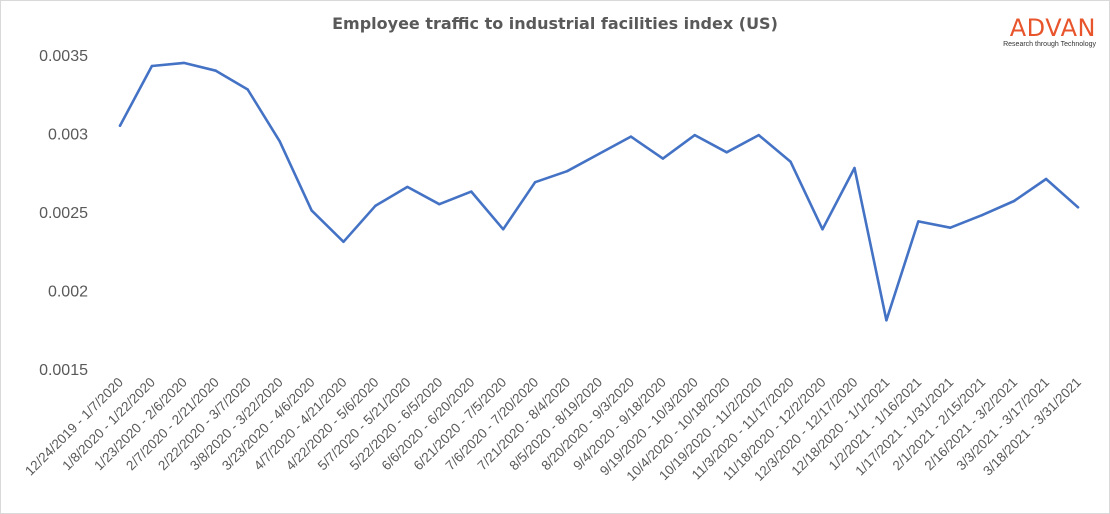 Image resolution: width=1110 pixels, height=514 pixels. I want to click on advan-logo: ADVAN Research through Technology, so click(1041, 32).